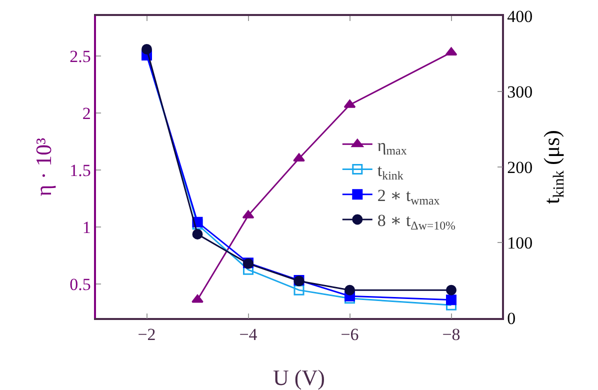  What do you see at coordinates (408, 197) in the screenshot?
I see `legend-label: 2 ∗ t$_{wmax}$` at bounding box center [408, 197].